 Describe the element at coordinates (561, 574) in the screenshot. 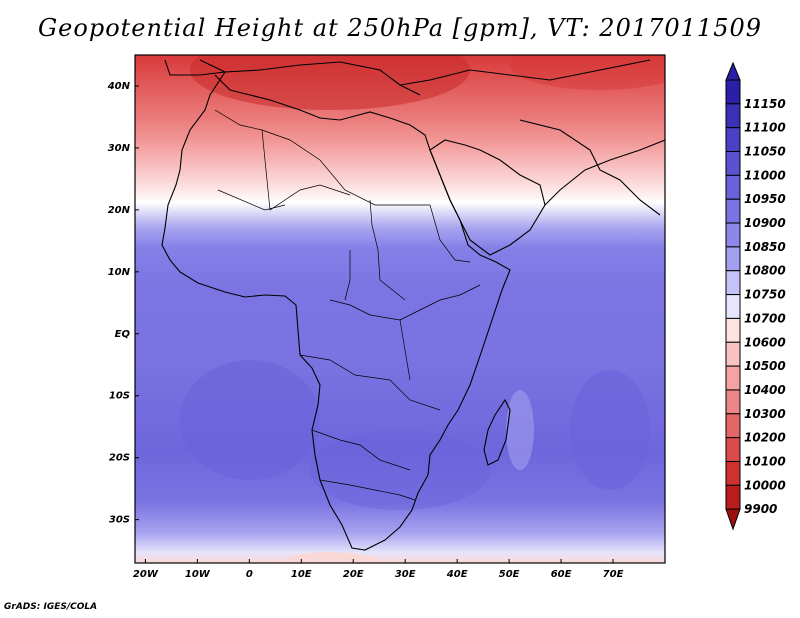

I see `lon-tick-label: 60E` at that location.